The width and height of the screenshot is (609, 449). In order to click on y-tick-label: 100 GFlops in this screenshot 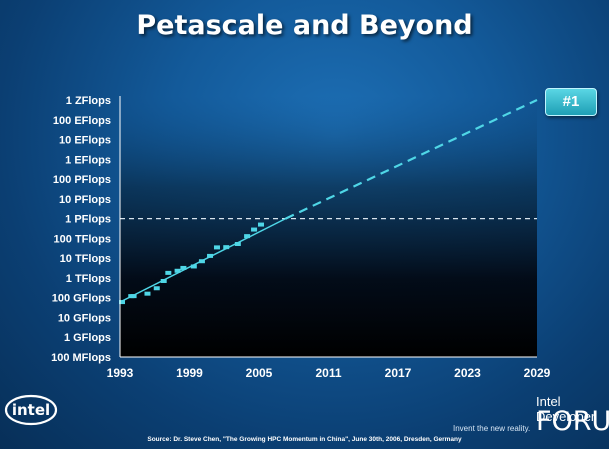, I will do `click(81, 299)`.